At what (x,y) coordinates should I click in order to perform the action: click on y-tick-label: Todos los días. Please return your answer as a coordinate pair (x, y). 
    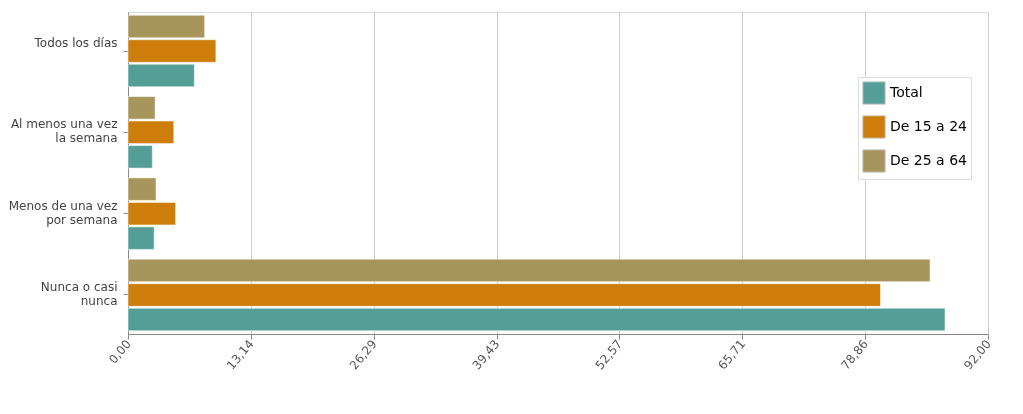
    Looking at the image, I should click on (75, 43).